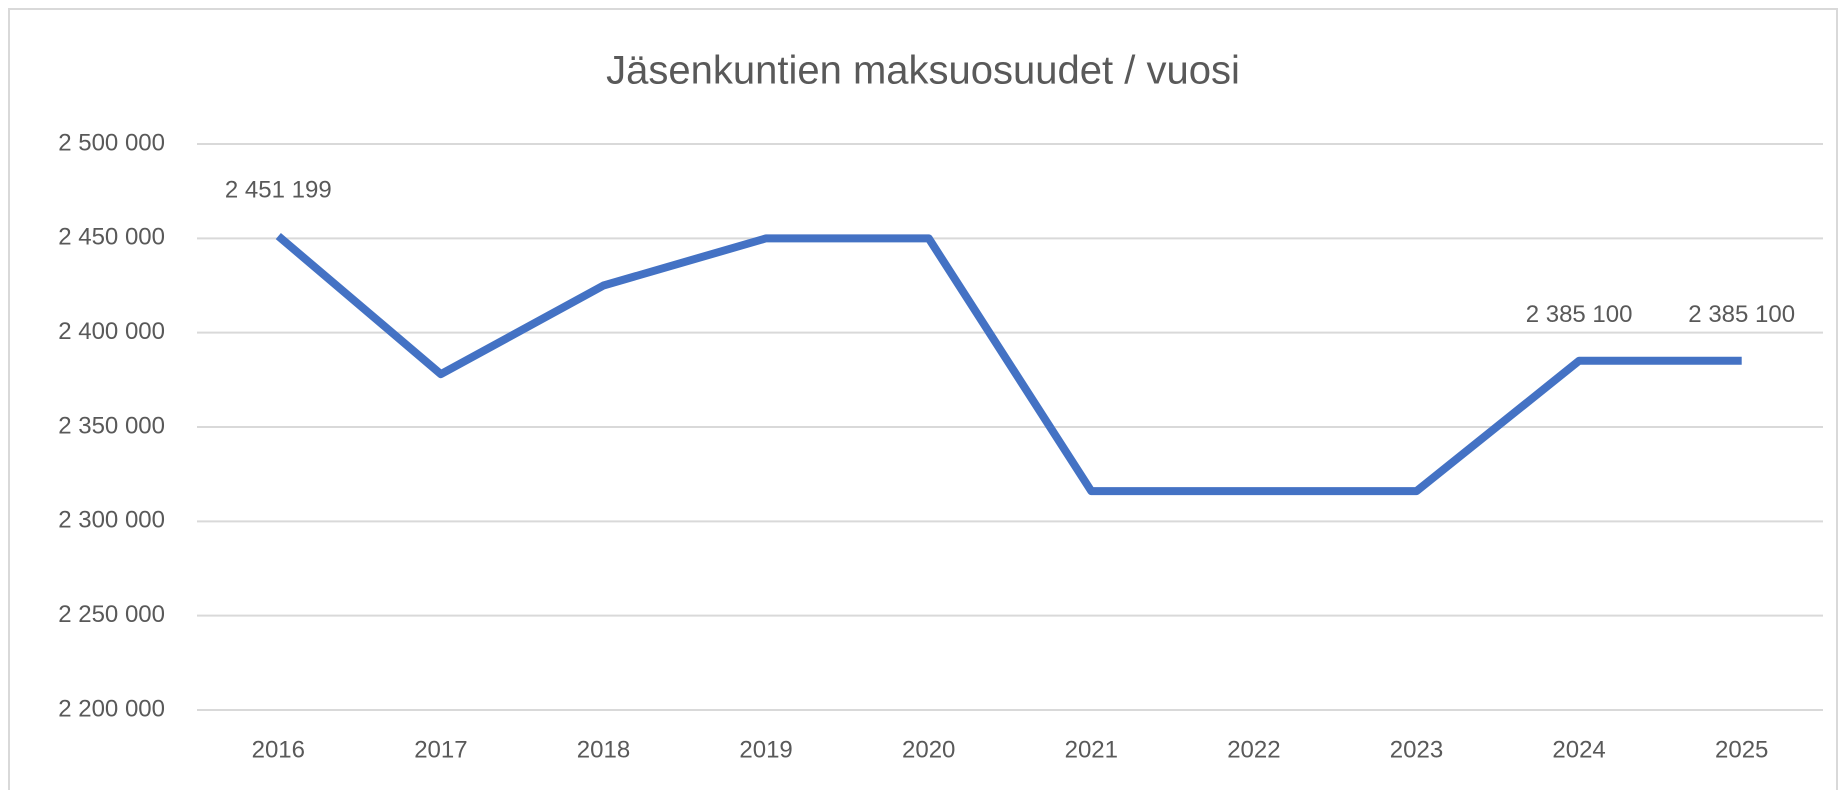  What do you see at coordinates (278, 749) in the screenshot?
I see `x-tick-label: 2016` at bounding box center [278, 749].